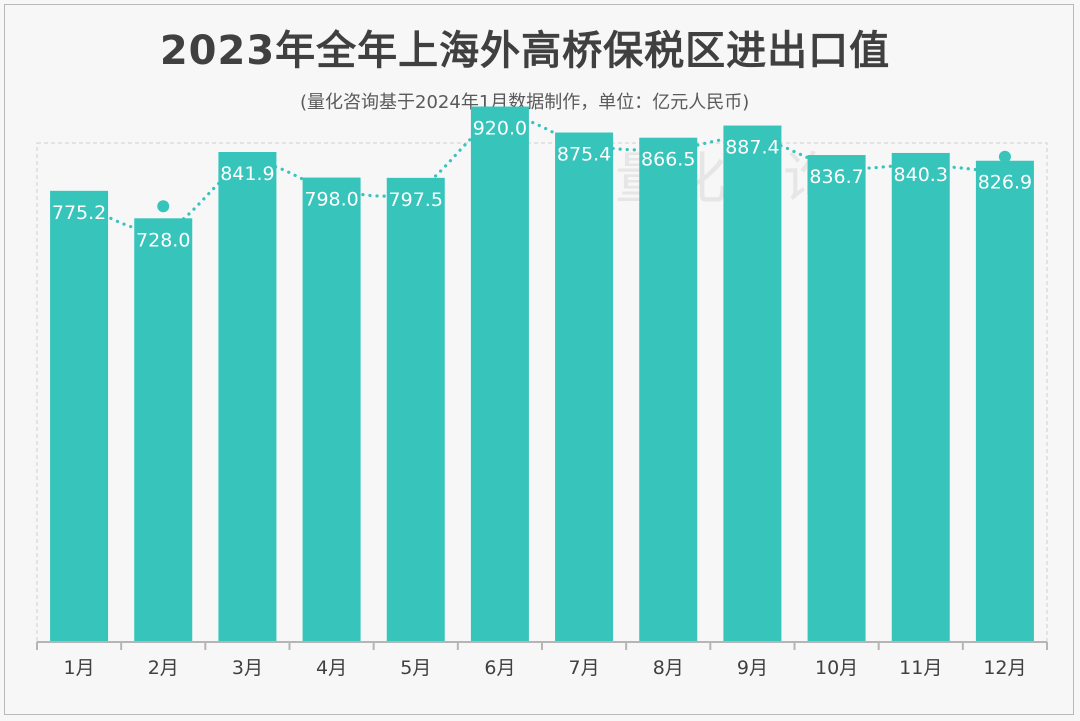  Describe the element at coordinates (331, 668) in the screenshot. I see `x-tick-label-4: 4月` at that location.